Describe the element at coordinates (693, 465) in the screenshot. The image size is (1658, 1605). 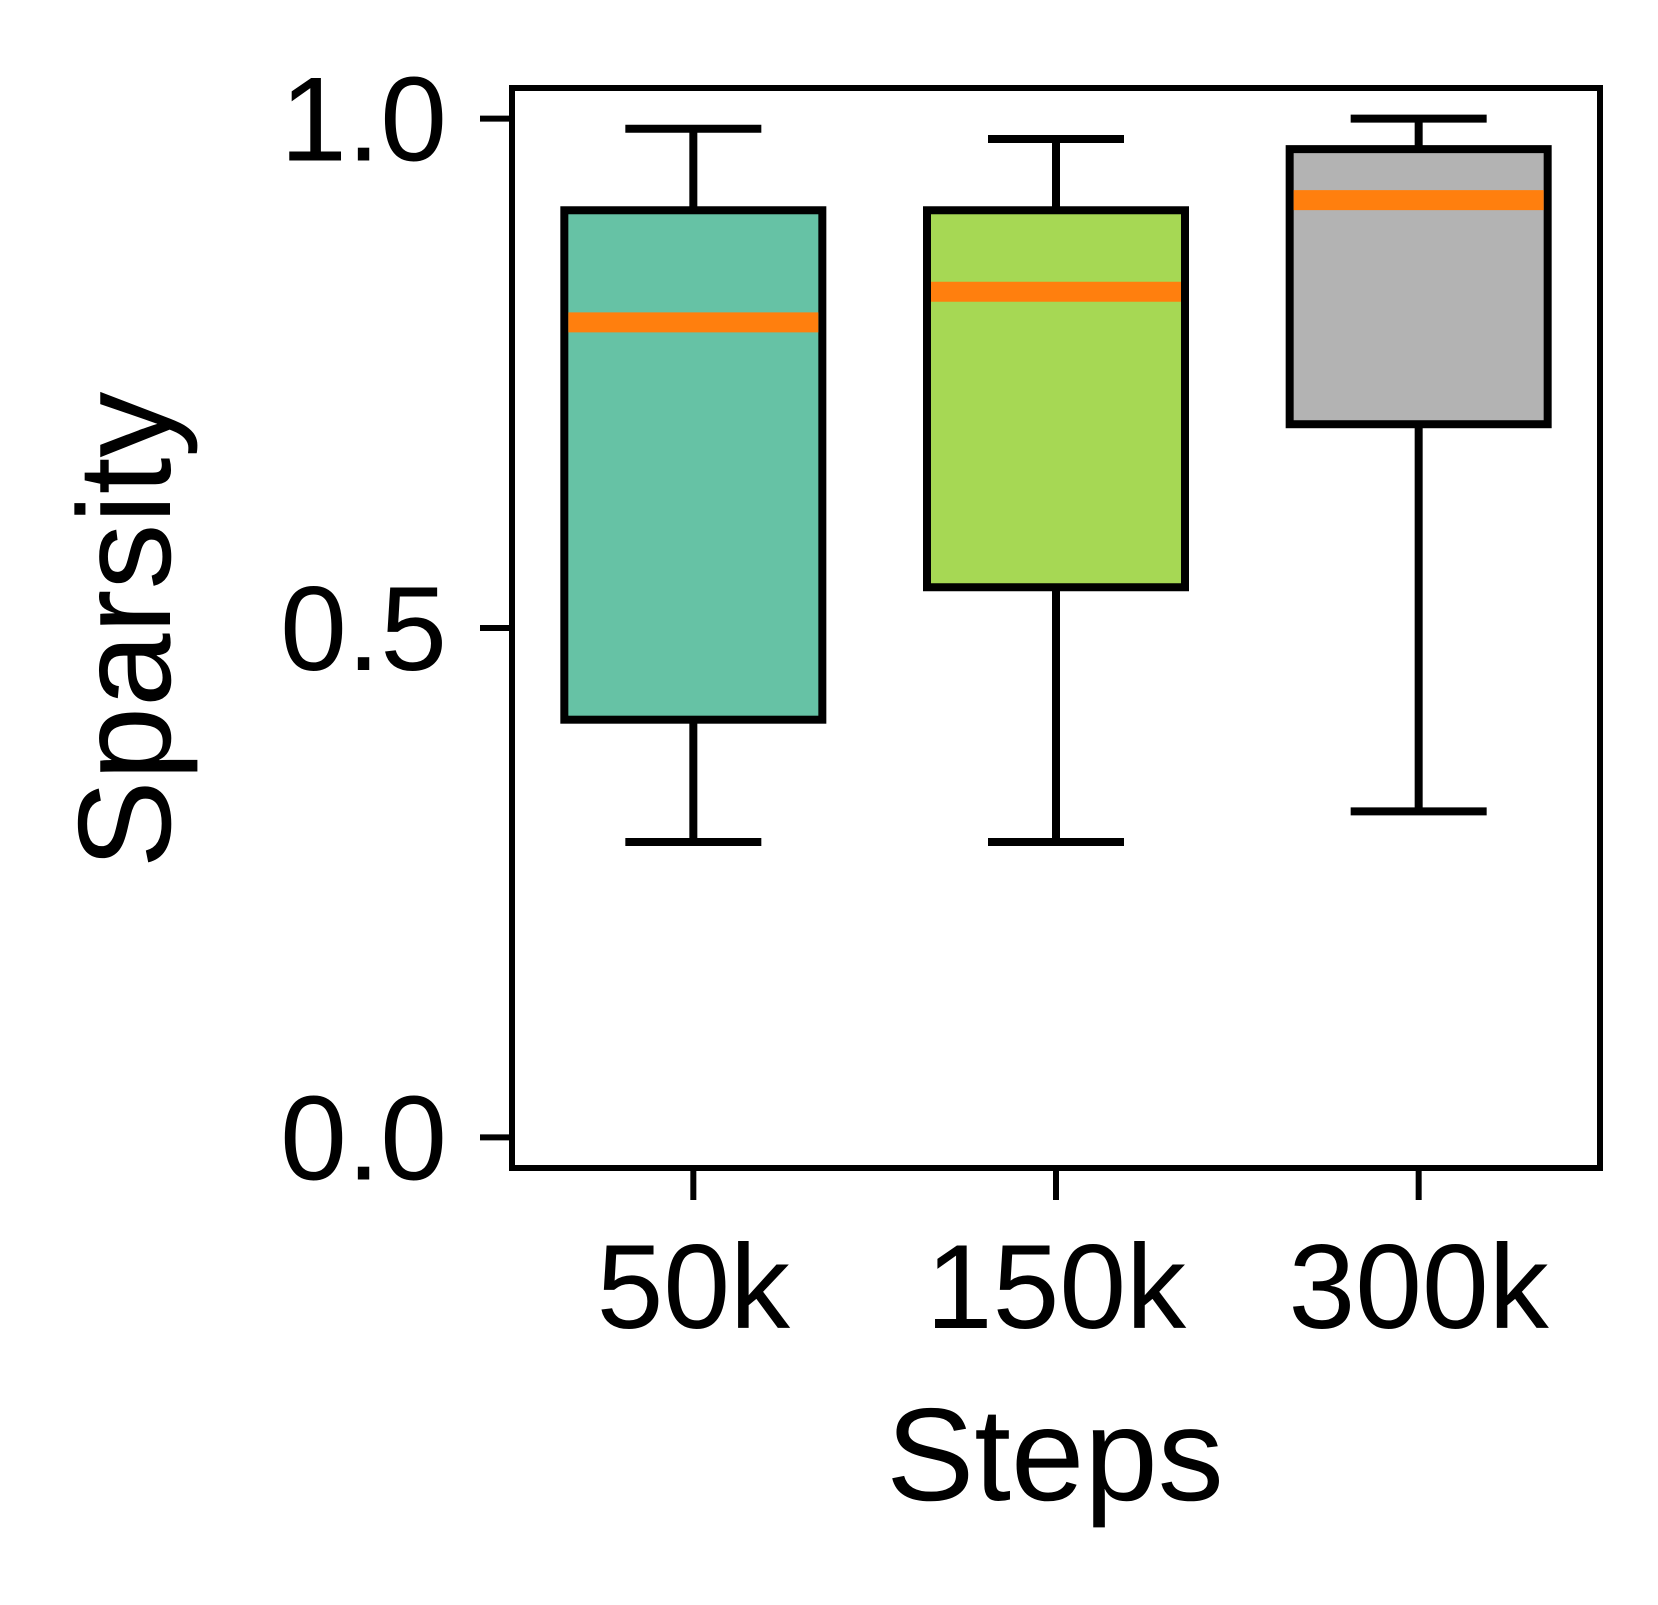
I see `box-50k` at that location.